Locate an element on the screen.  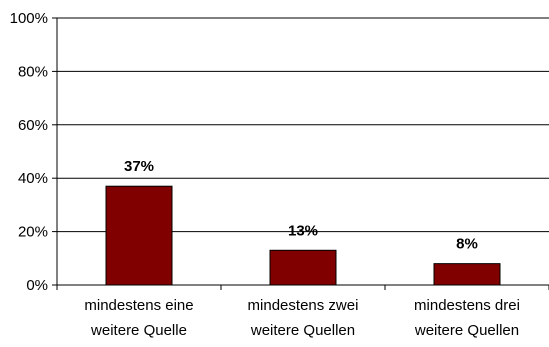
x-category-label: weitere Quelle is located at coordinates (138, 330).